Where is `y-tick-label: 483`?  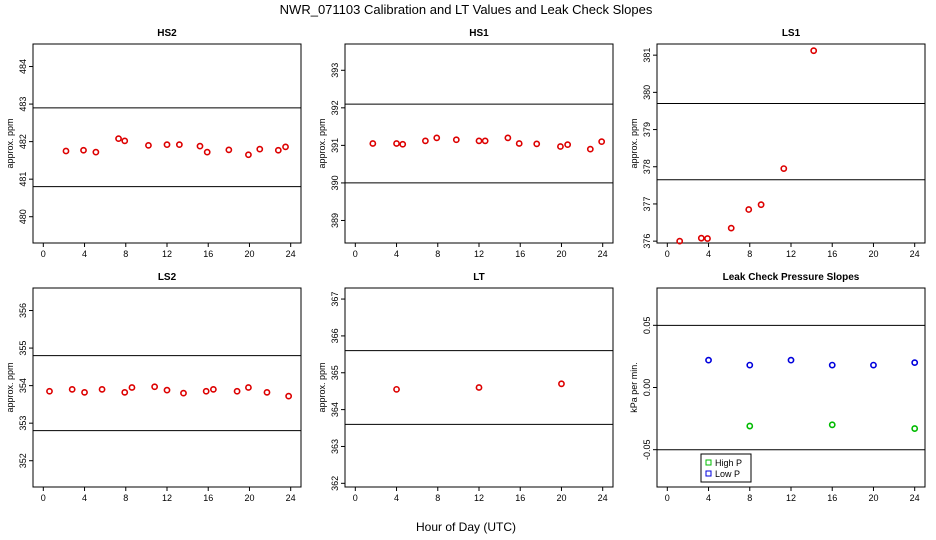
y-tick-label: 483 is located at coordinates (23, 104).